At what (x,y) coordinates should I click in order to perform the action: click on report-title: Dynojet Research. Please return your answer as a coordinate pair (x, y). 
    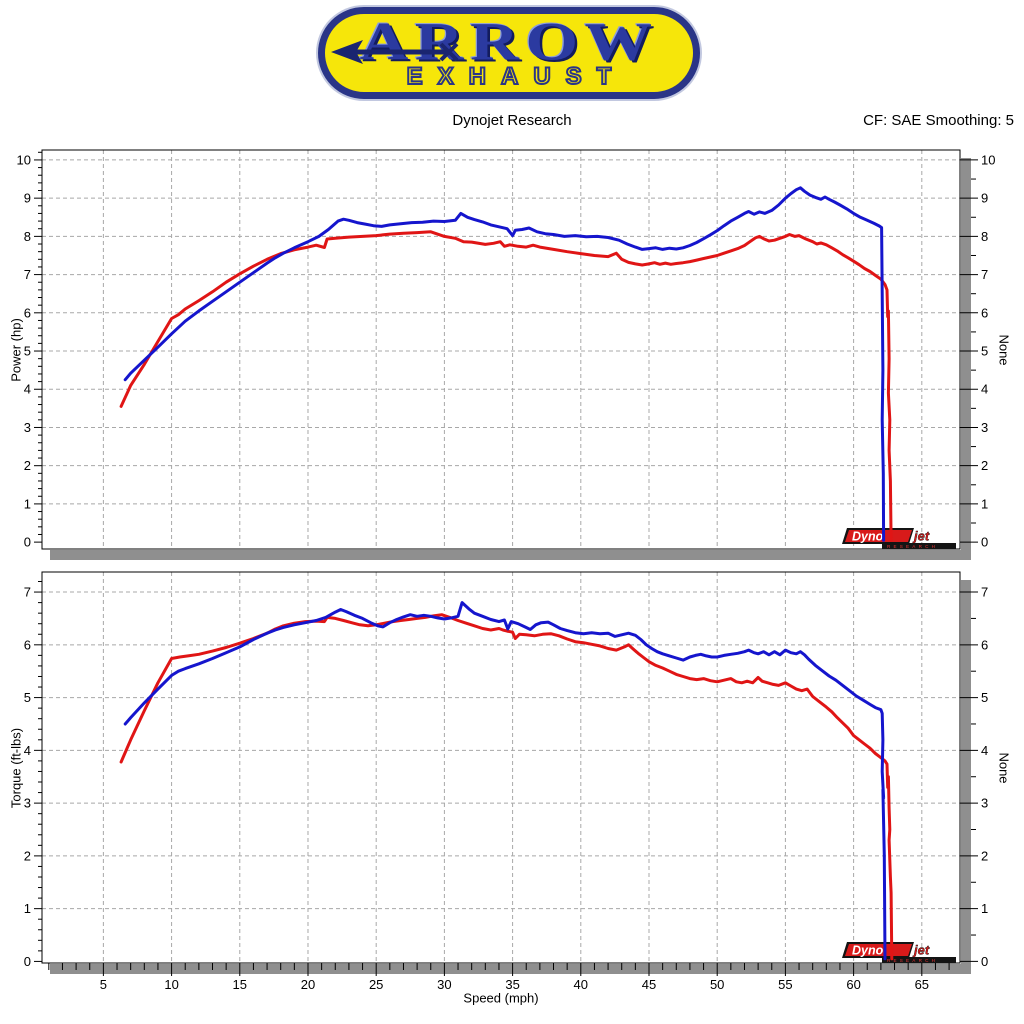
    Looking at the image, I should click on (512, 120).